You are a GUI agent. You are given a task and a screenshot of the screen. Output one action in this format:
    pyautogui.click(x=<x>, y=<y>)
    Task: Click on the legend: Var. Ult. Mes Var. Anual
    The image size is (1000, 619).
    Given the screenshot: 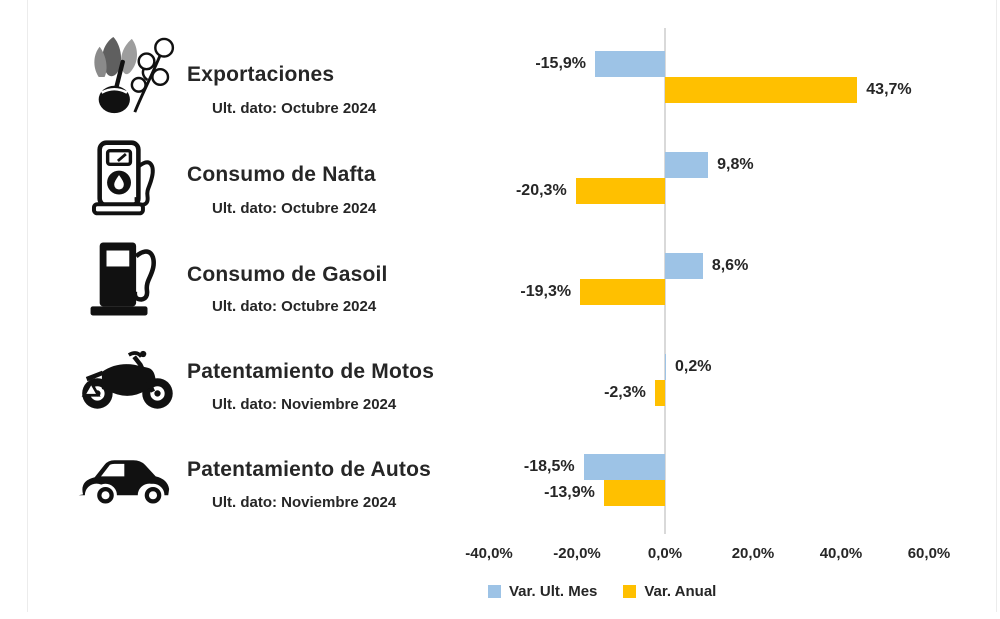 What is the action you would take?
    pyautogui.click(x=602, y=591)
    